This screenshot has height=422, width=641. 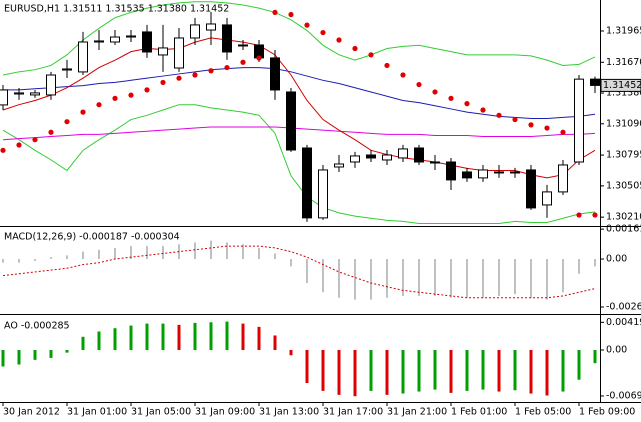 What do you see at coordinates (37, 326) in the screenshot?
I see `ao-title: AO -0.000285` at bounding box center [37, 326].